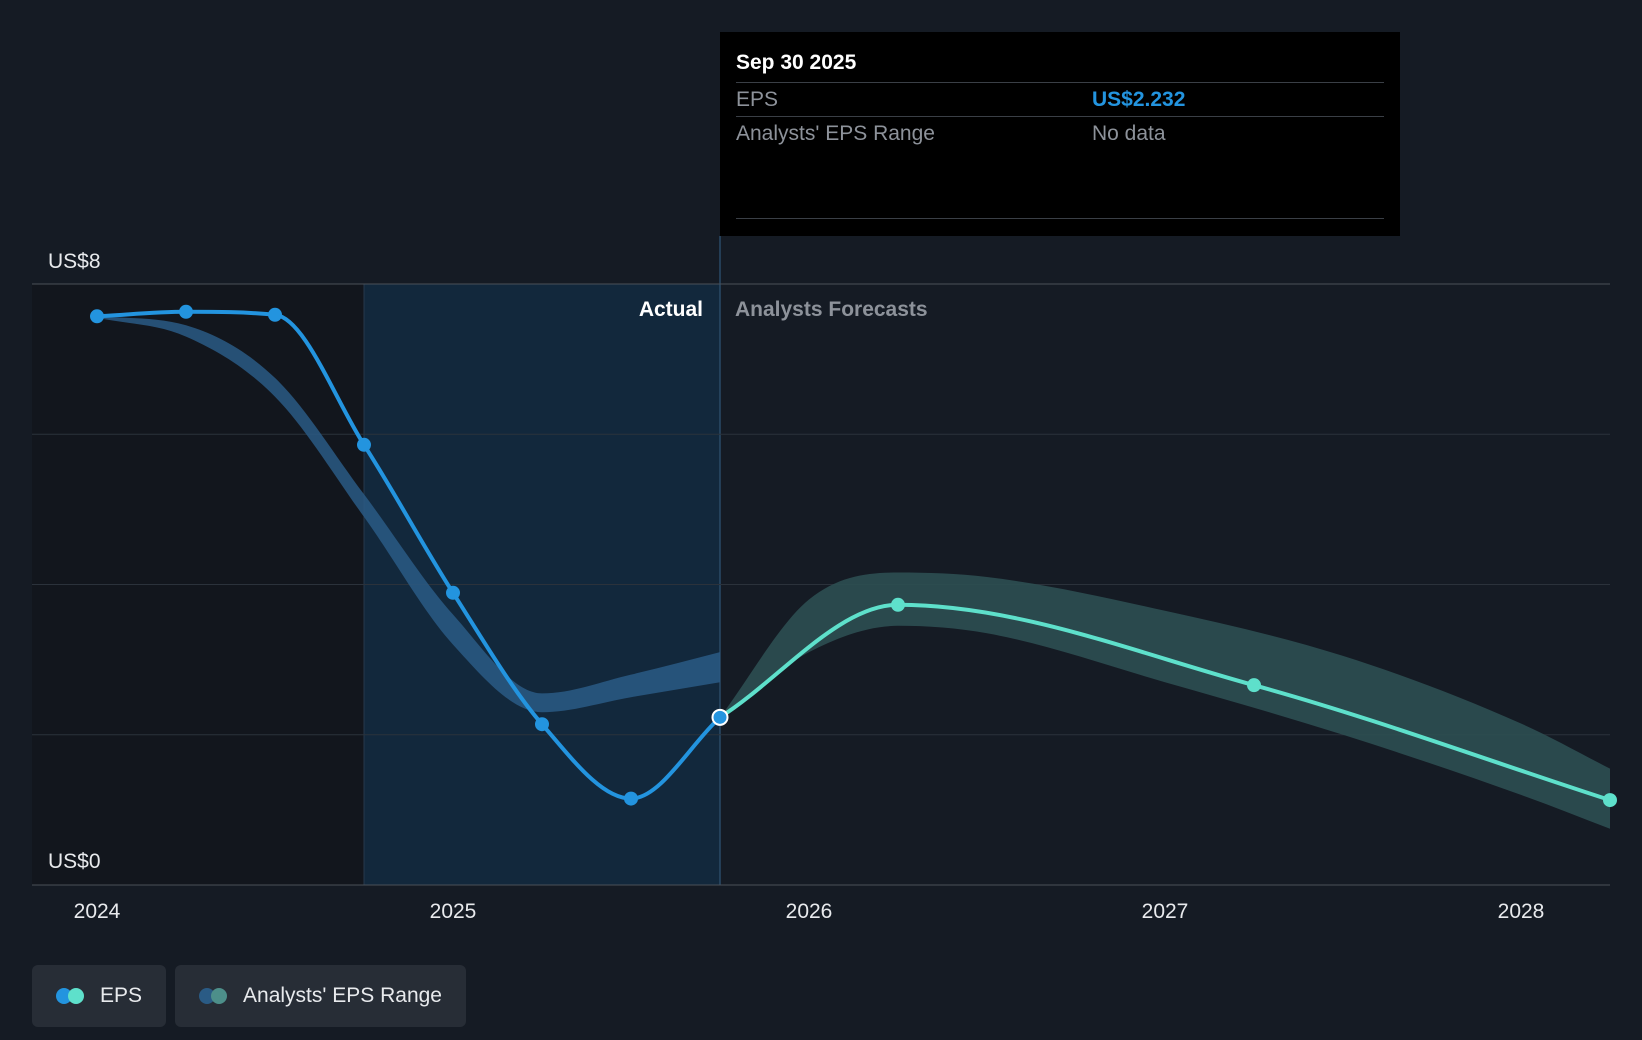 The image size is (1642, 1040). What do you see at coordinates (831, 309) in the screenshot?
I see `region-label-forecast: Analysts Forecasts` at bounding box center [831, 309].